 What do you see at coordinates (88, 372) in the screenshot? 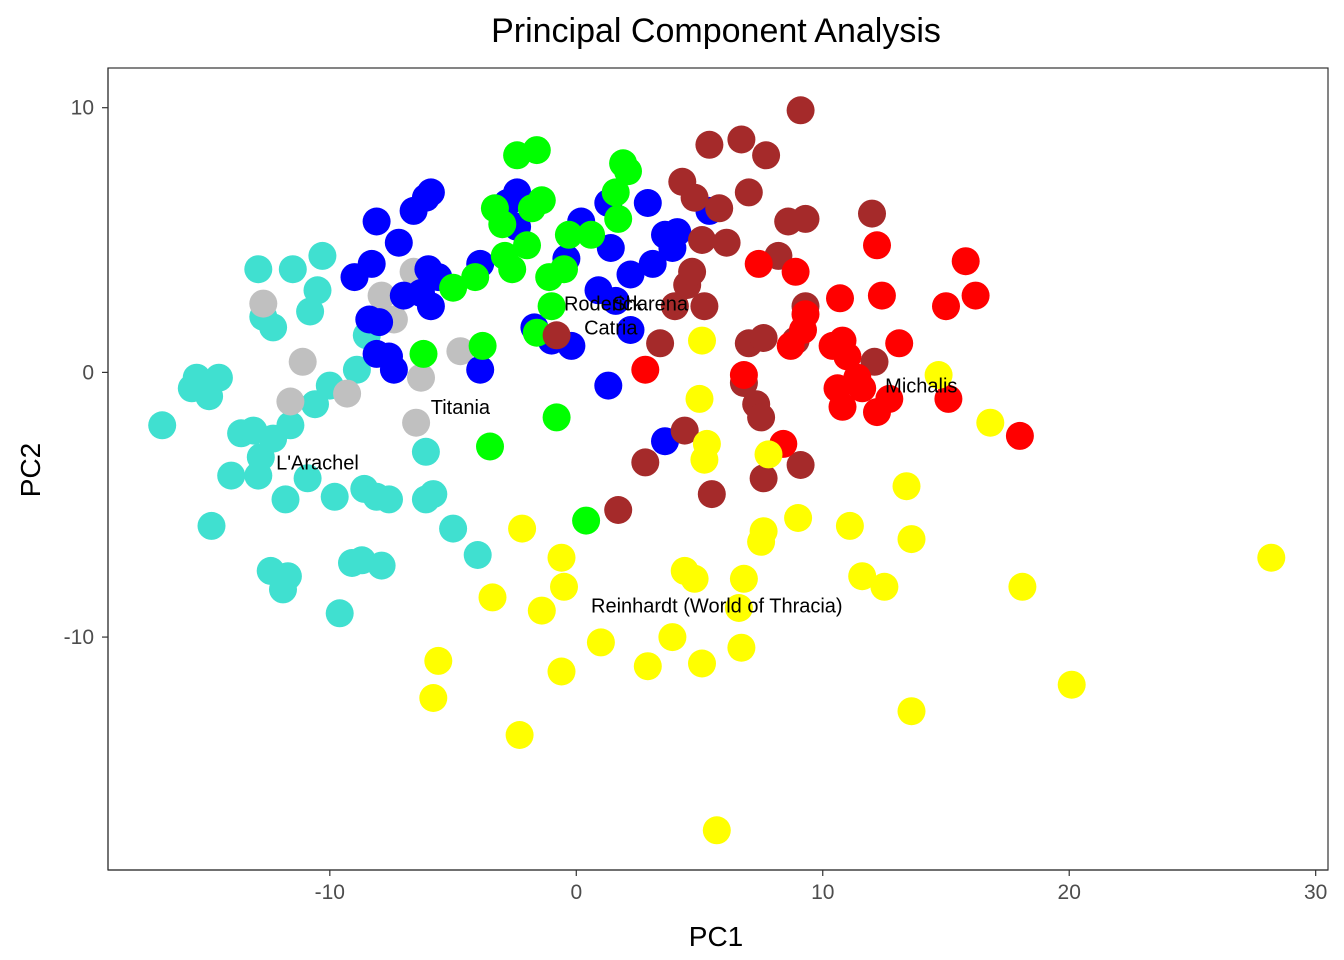
I see `y-tick-label: 0` at bounding box center [88, 372].